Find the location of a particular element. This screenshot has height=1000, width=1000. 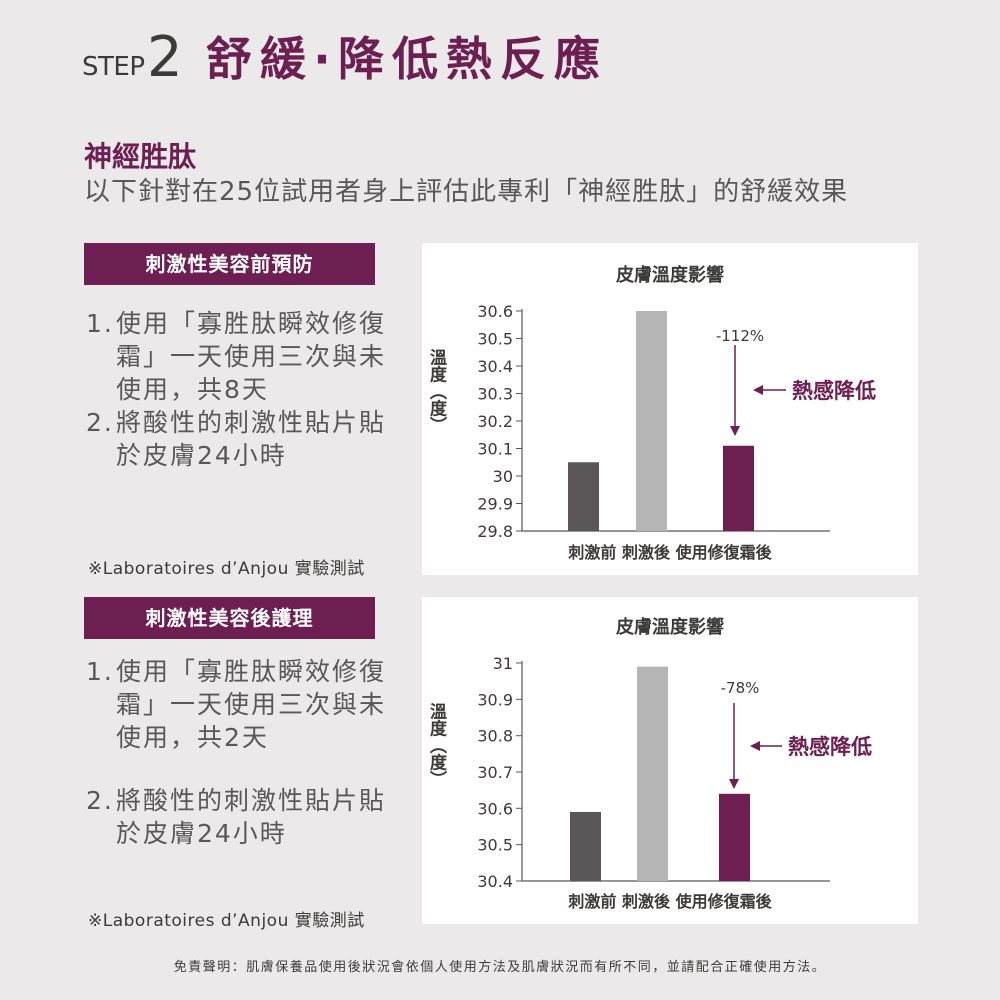

y-tick-label: 30.2 is located at coordinates (495, 421).